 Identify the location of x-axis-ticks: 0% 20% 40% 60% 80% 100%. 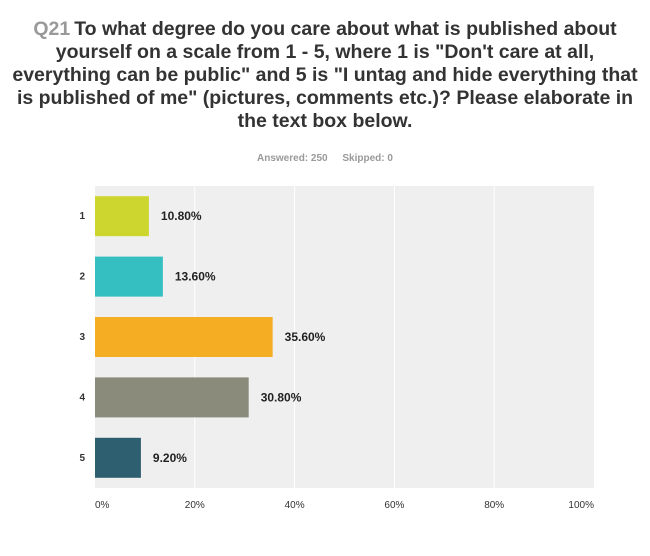
(344, 505).